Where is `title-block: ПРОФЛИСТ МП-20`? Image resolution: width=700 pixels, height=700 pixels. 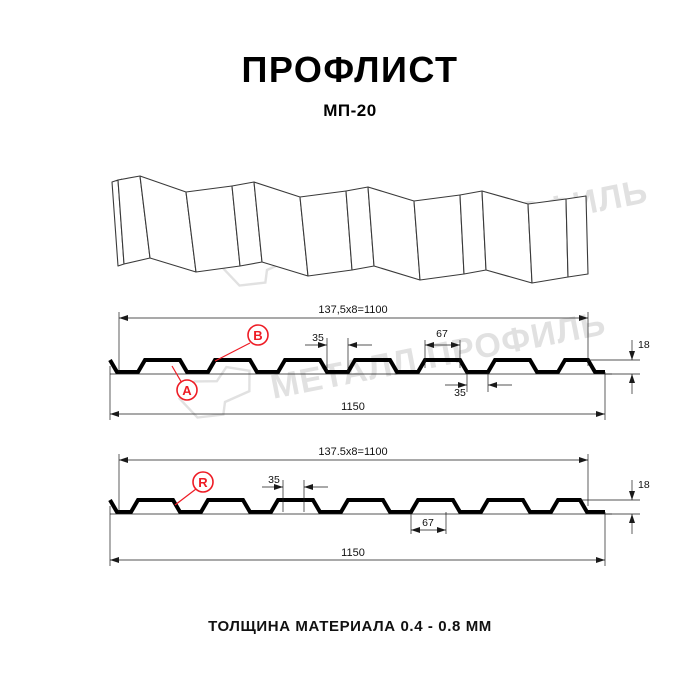
title-block: ПРОФЛИСТ МП-20 is located at coordinates (350, 84).